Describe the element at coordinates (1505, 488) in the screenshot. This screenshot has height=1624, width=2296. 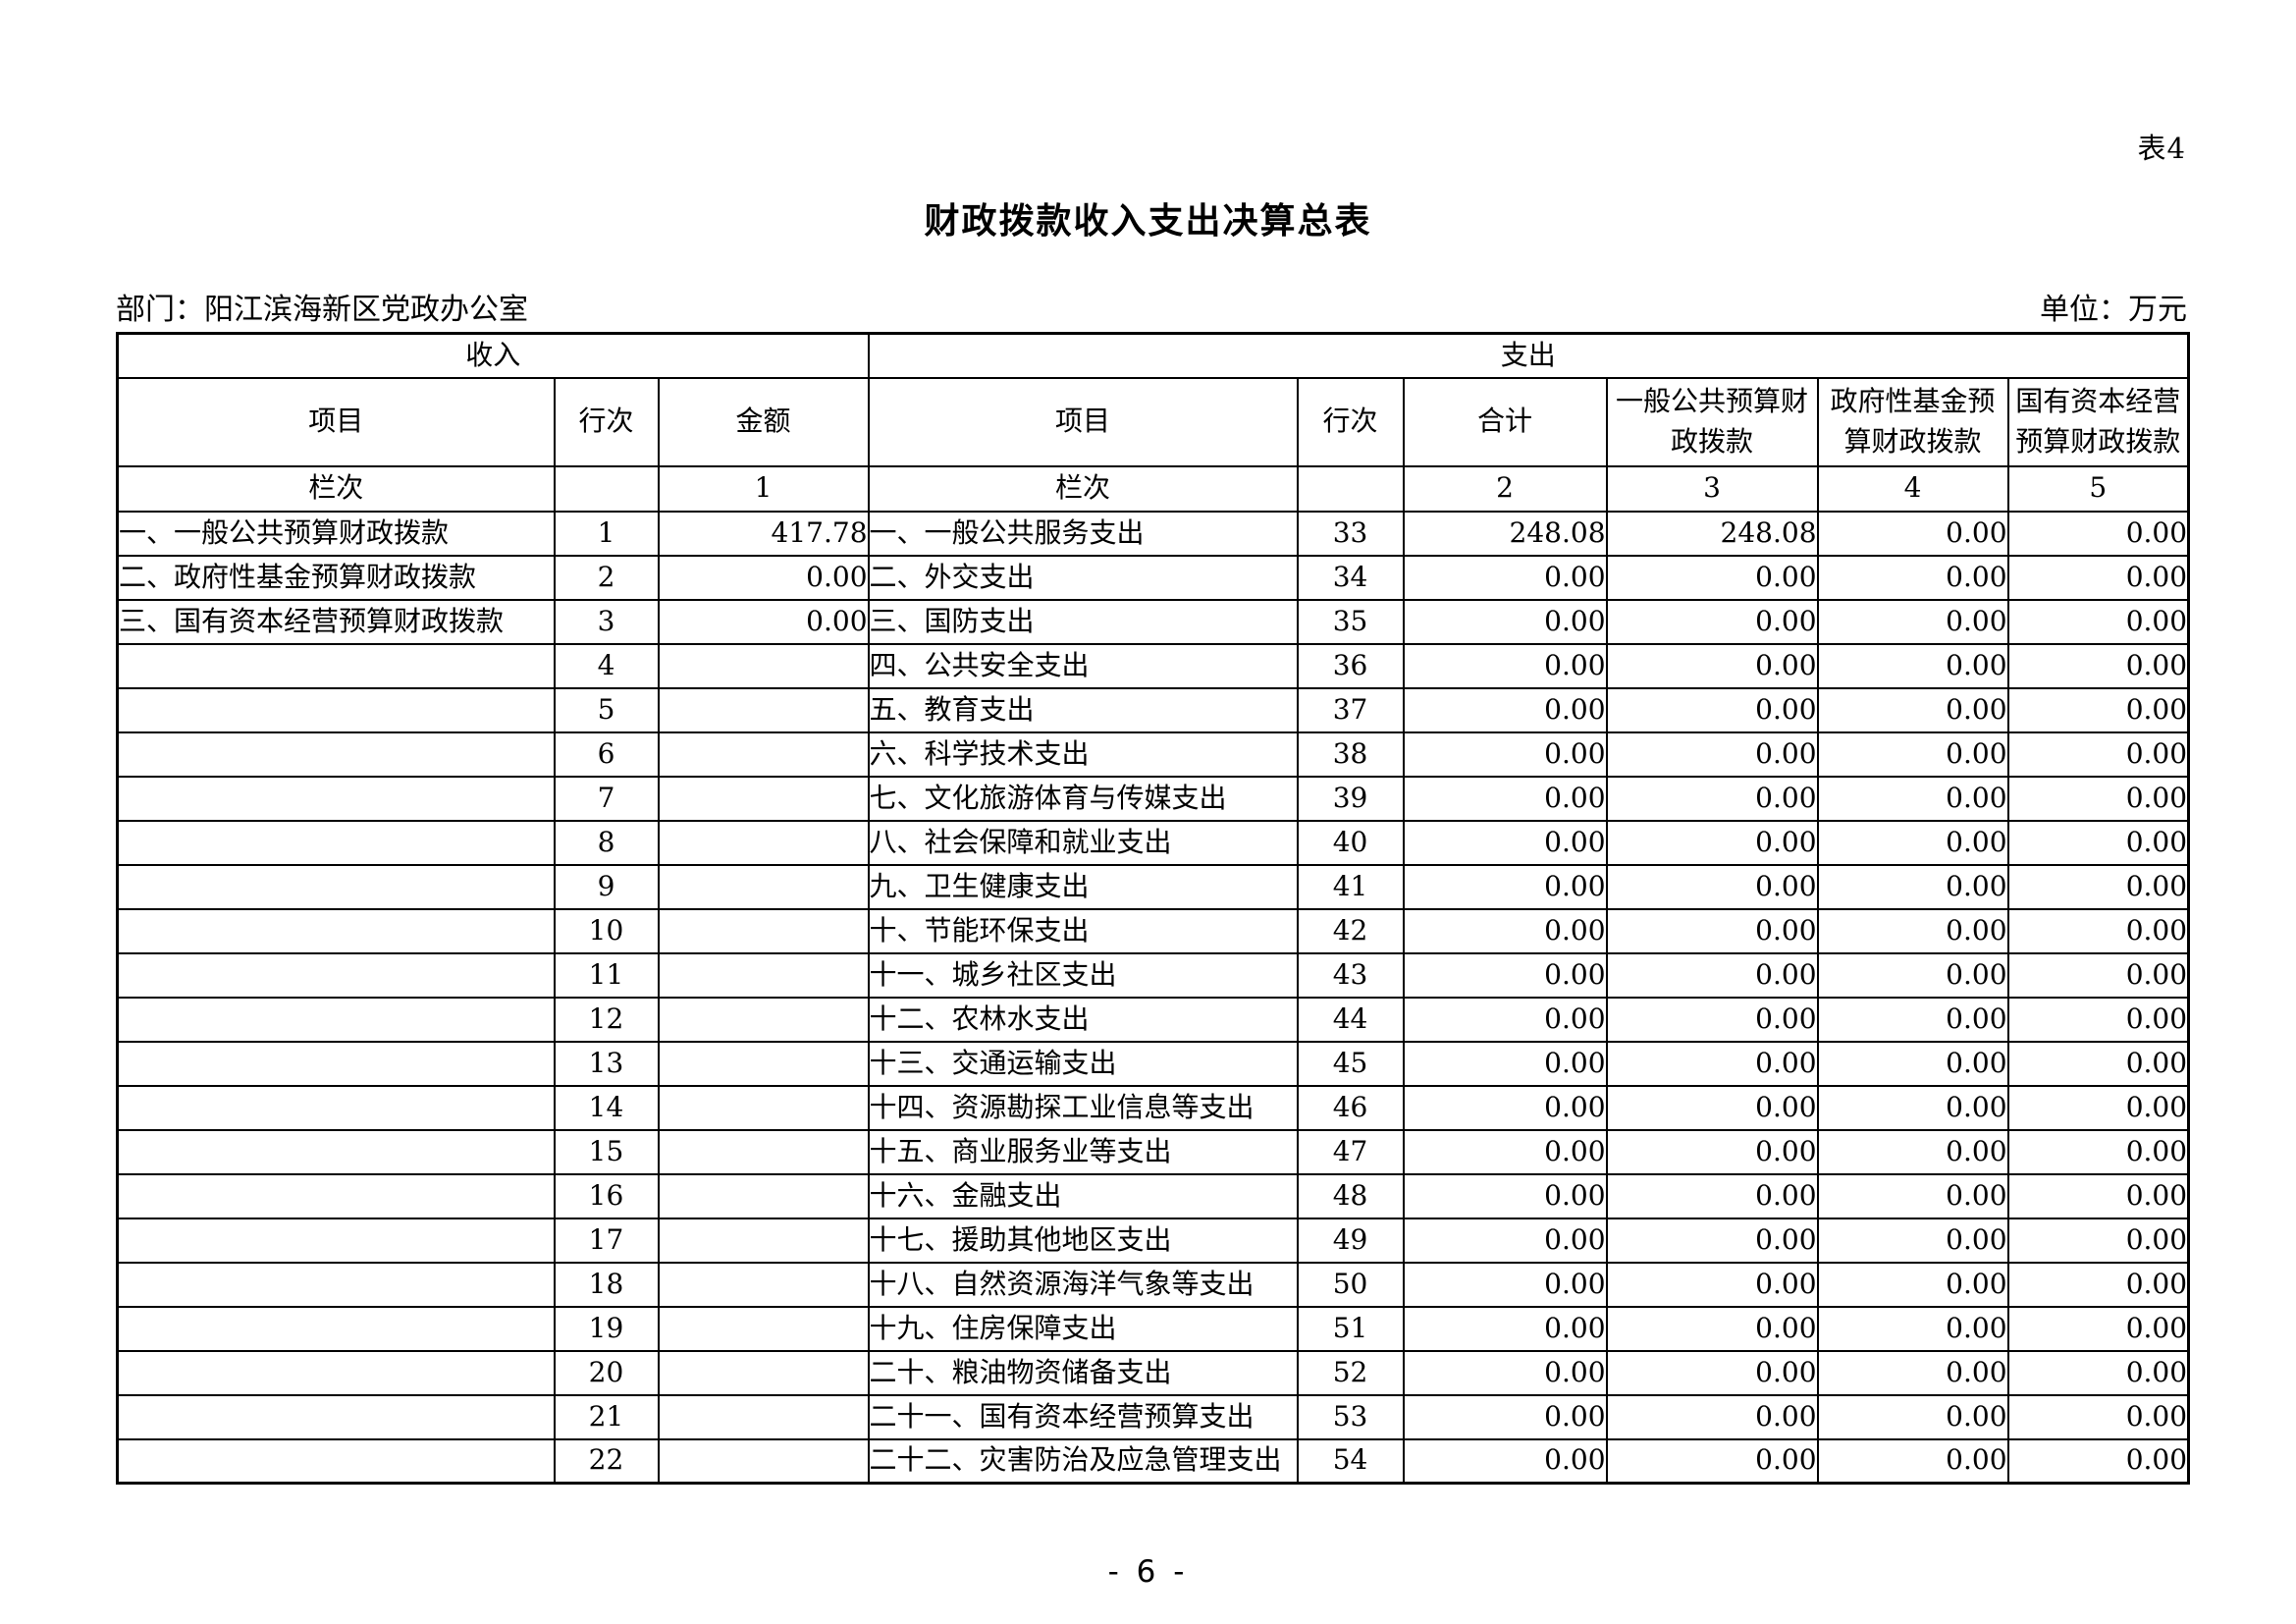
I see `expense-total-index: 2` at that location.